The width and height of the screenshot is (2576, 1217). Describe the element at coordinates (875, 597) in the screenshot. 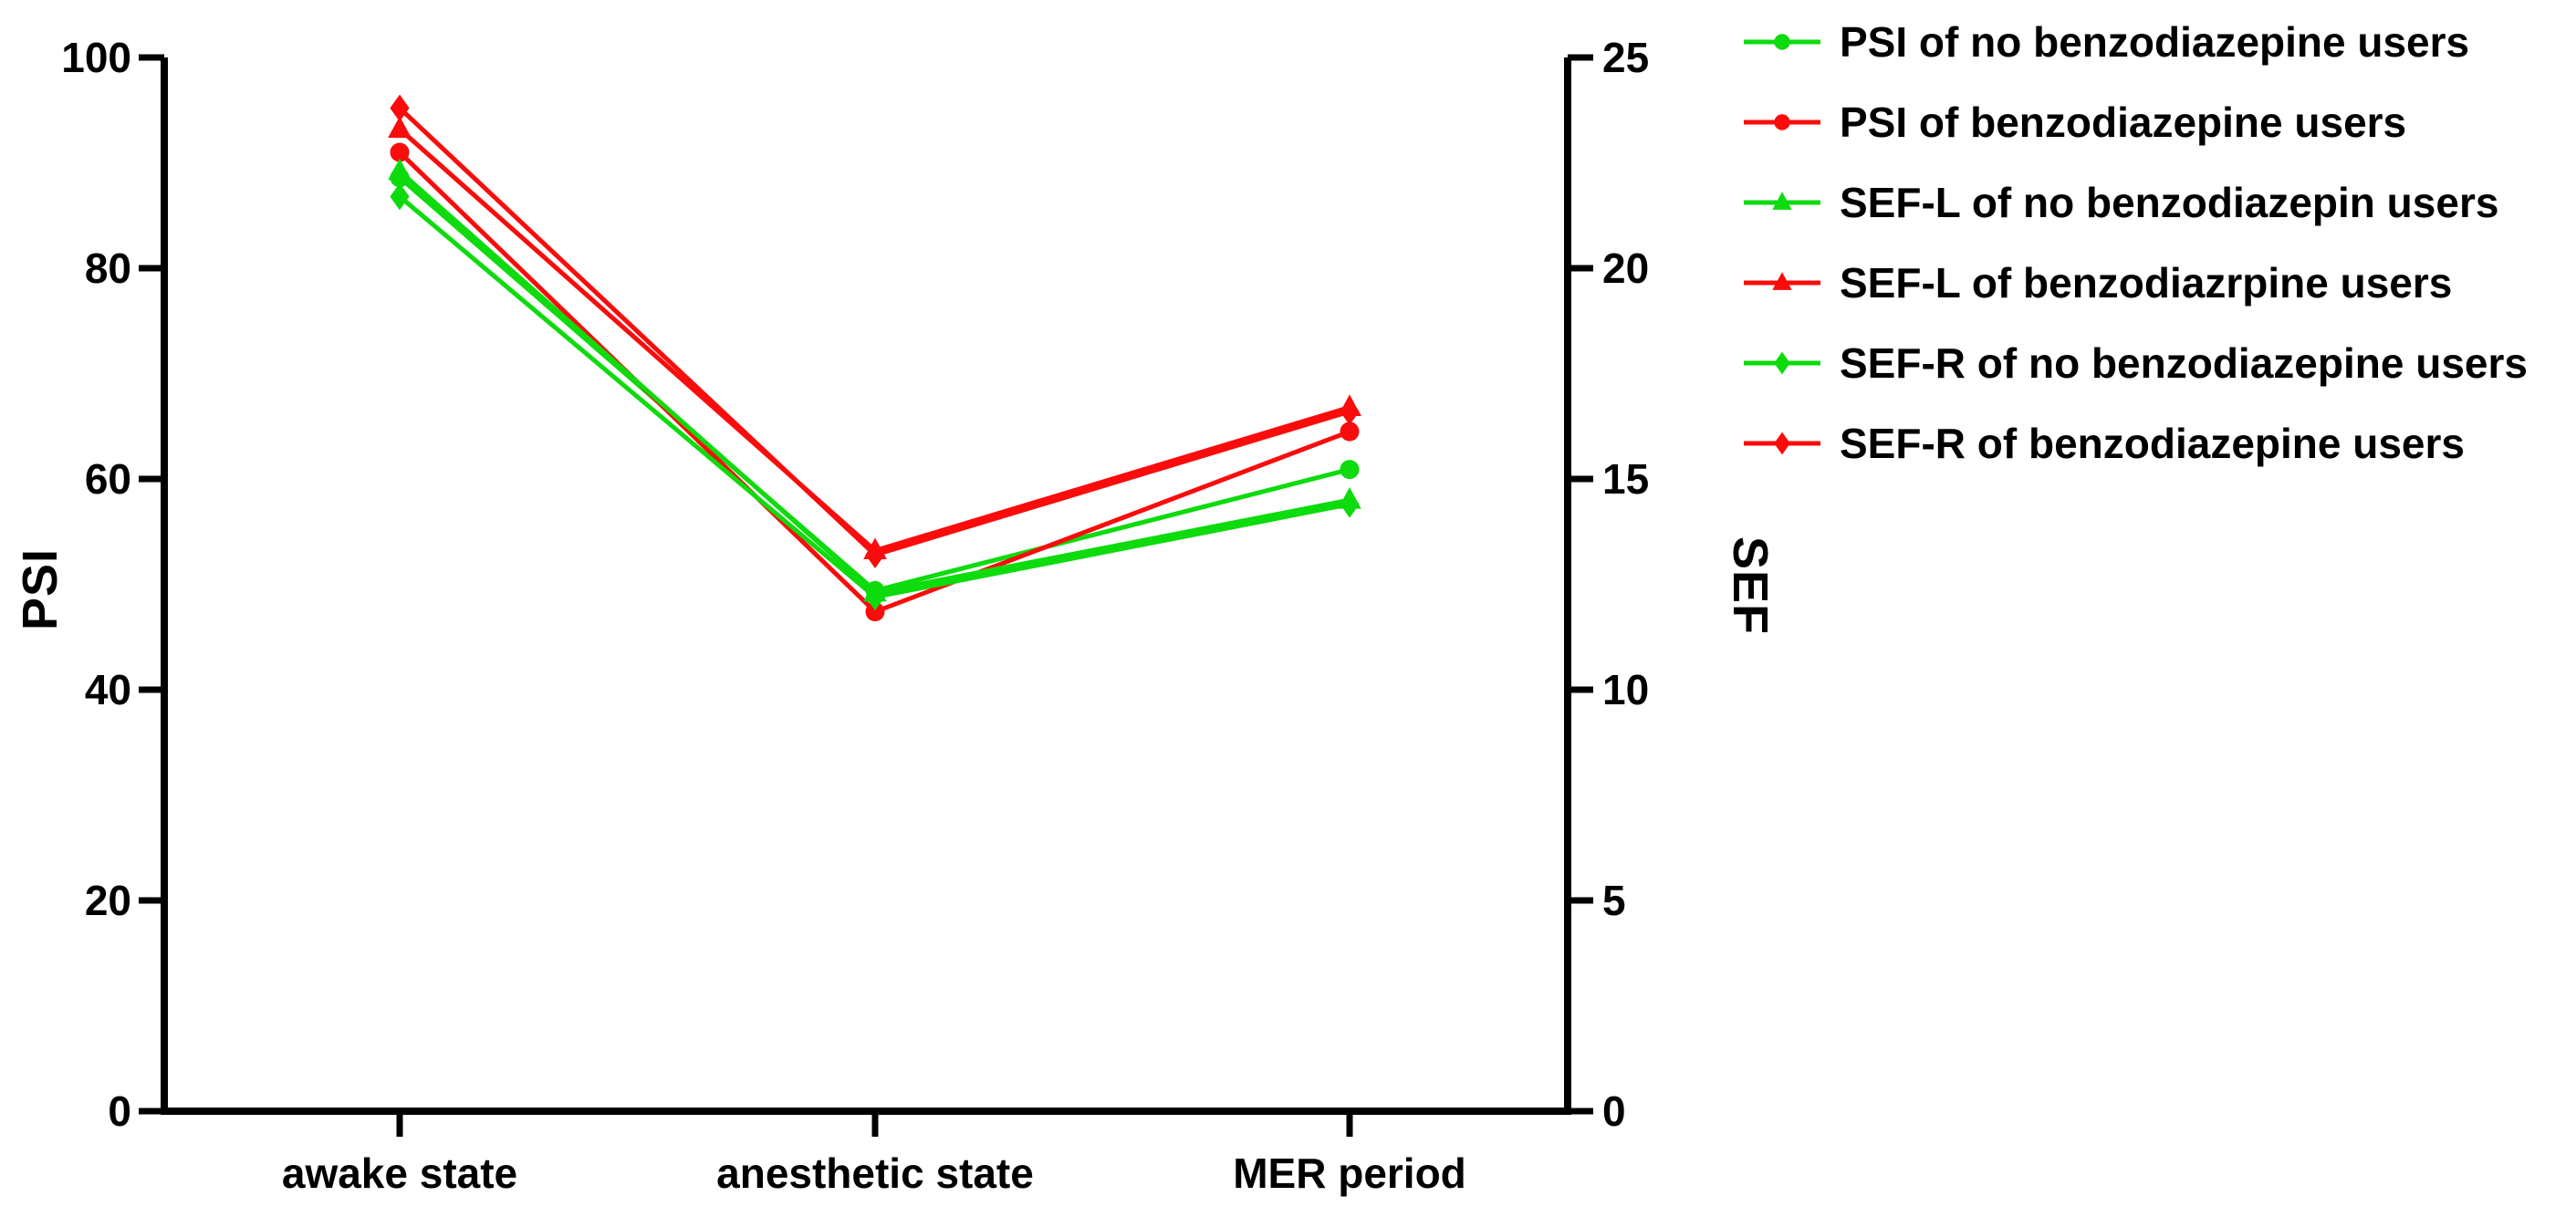

I see `data-point-sef-r-of-no-benzodiazepine-users-anesthetic-state` at that location.